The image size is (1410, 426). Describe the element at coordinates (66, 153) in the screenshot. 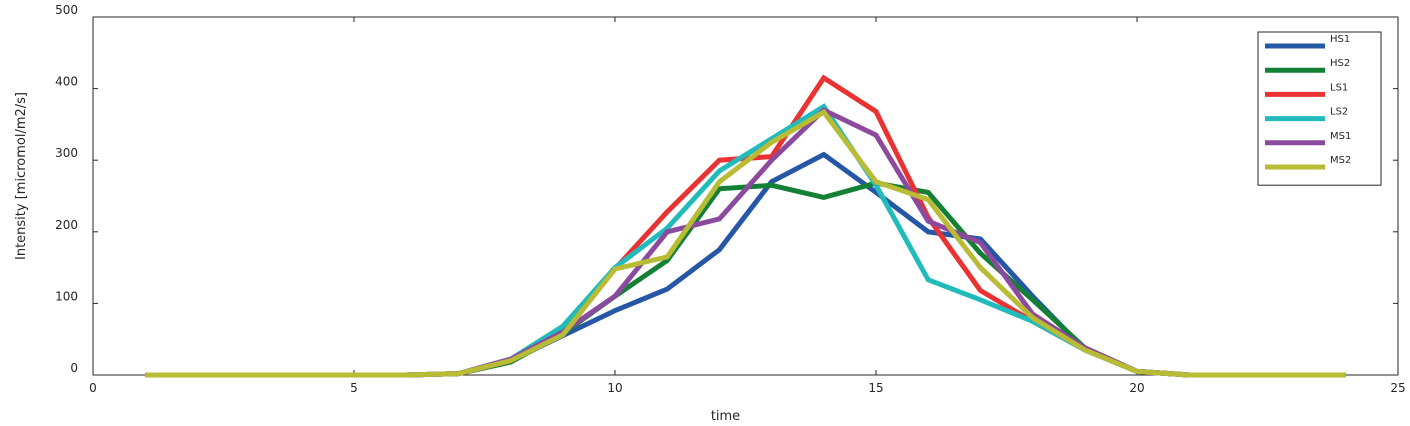

I see `y-tick-label: 300` at that location.